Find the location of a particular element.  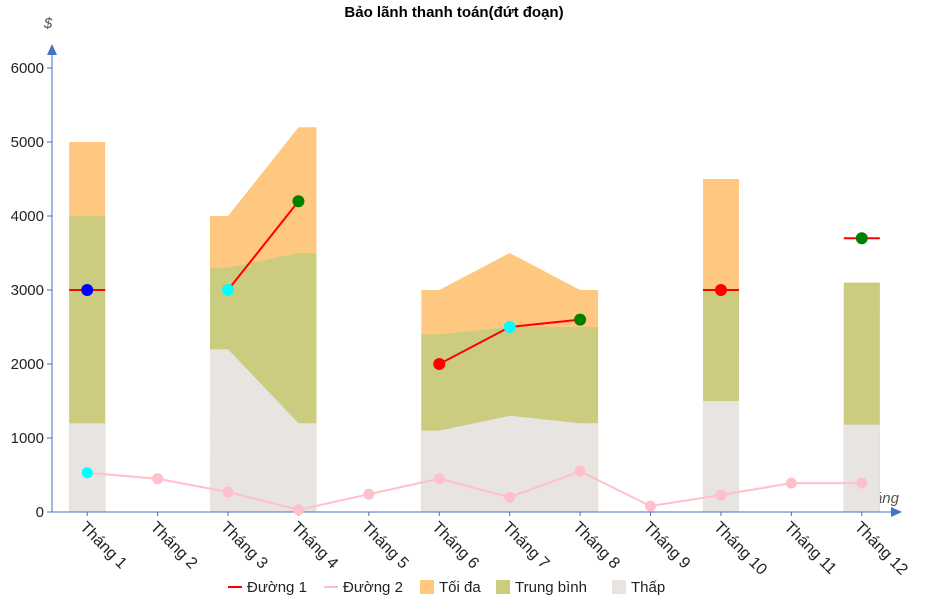

y-tick-label: 6000 is located at coordinates (27, 68).